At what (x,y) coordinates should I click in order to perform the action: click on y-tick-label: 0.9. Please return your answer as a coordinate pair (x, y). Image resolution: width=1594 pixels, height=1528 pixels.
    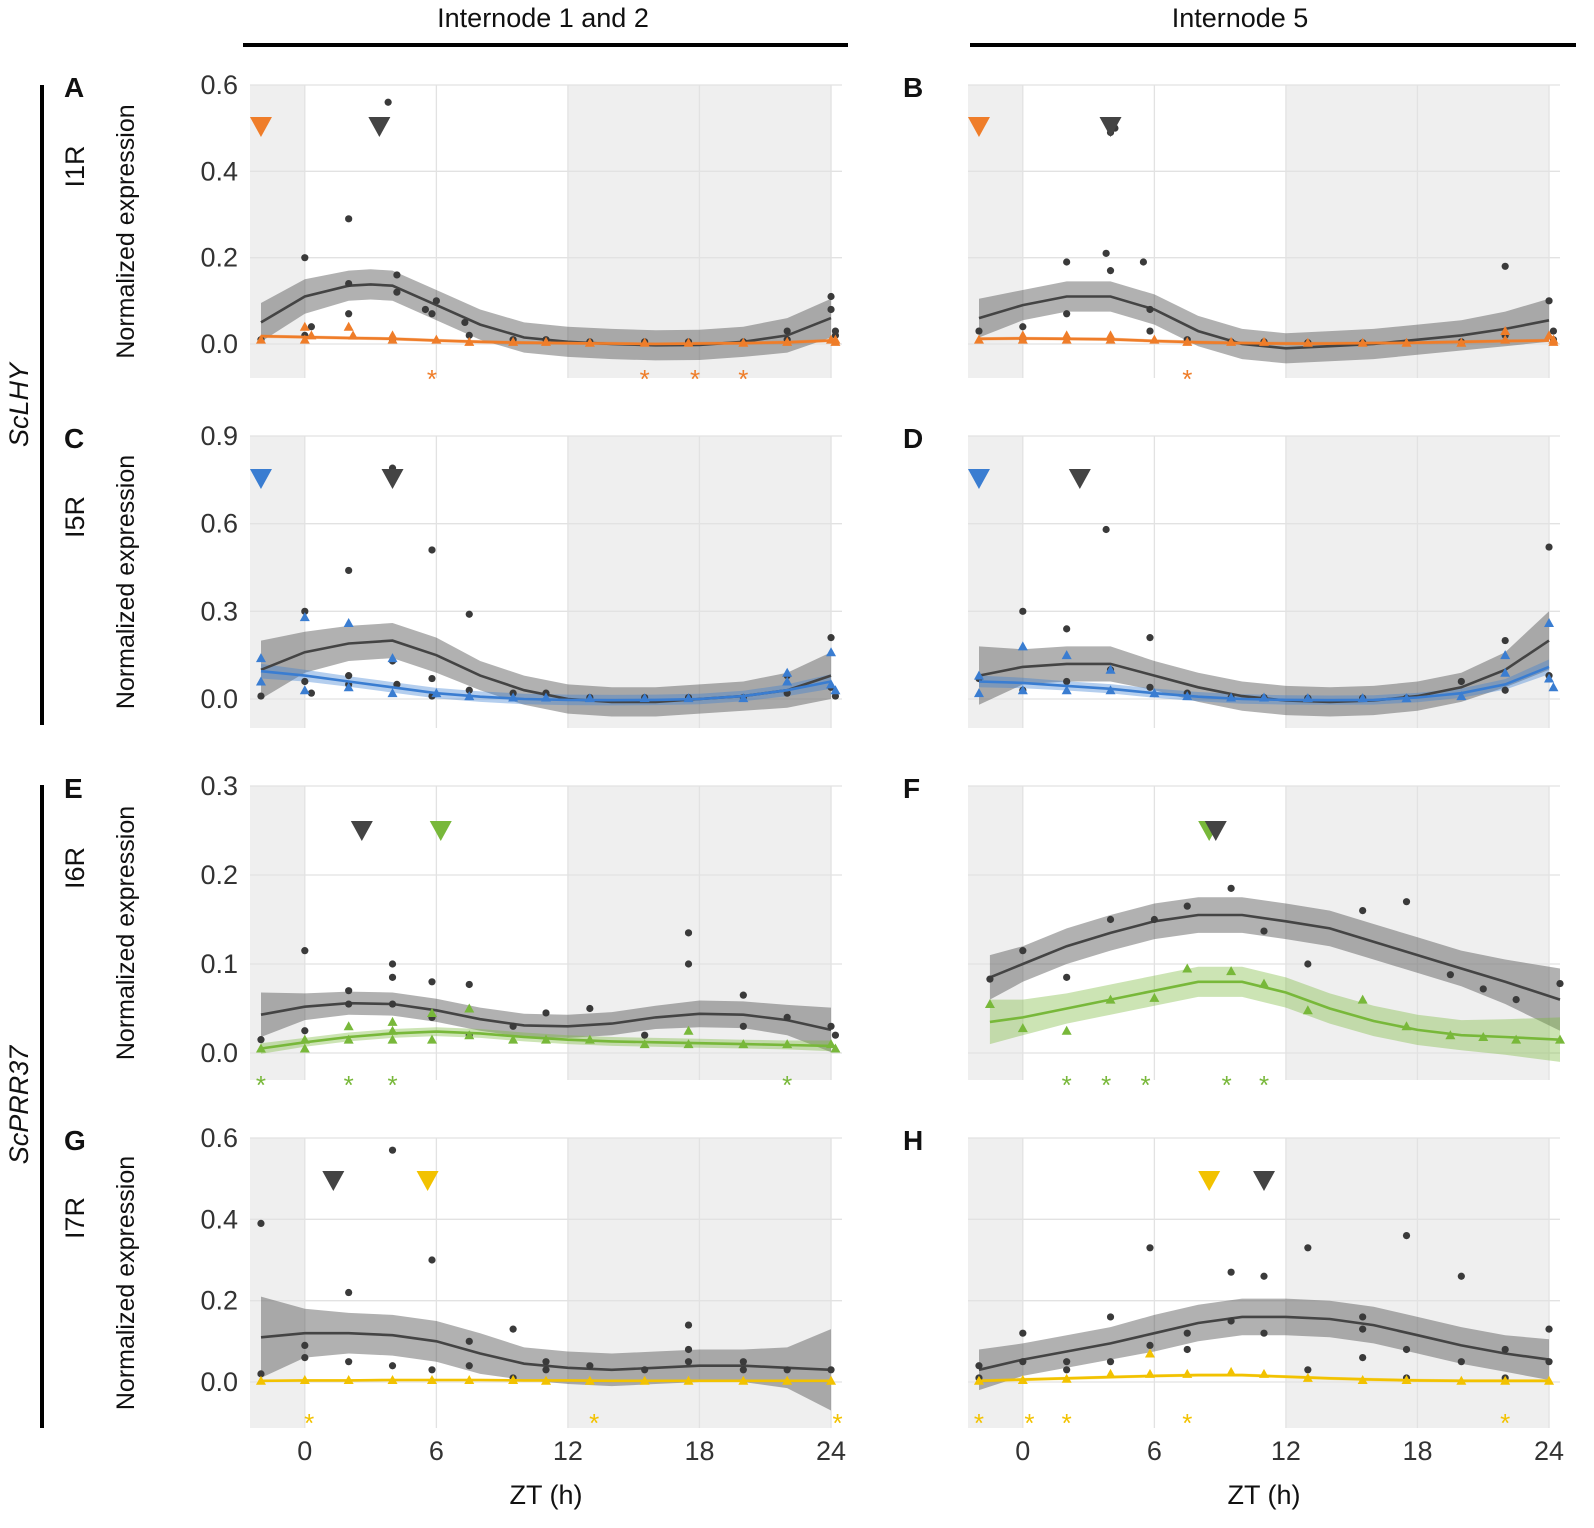
    Looking at the image, I should click on (219, 436).